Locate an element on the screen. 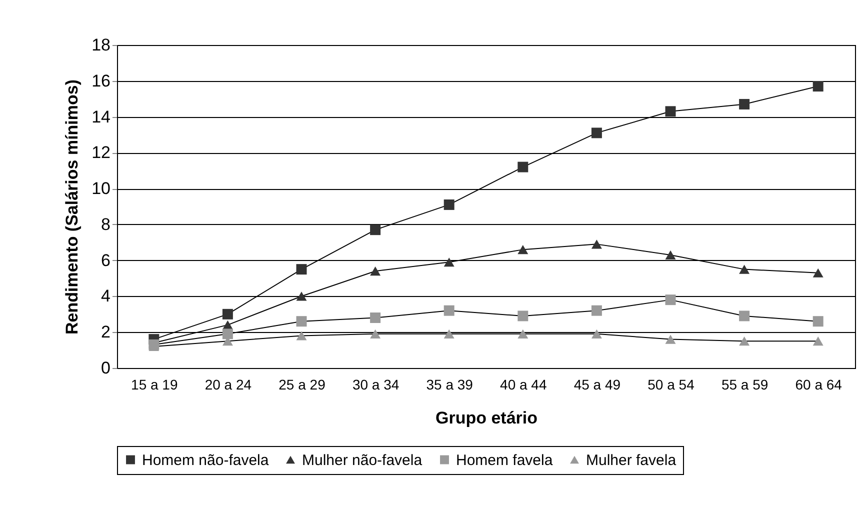 This screenshot has height=517, width=859. y-axis-title: Rendimento (Salários mínimos) is located at coordinates (72, 207).